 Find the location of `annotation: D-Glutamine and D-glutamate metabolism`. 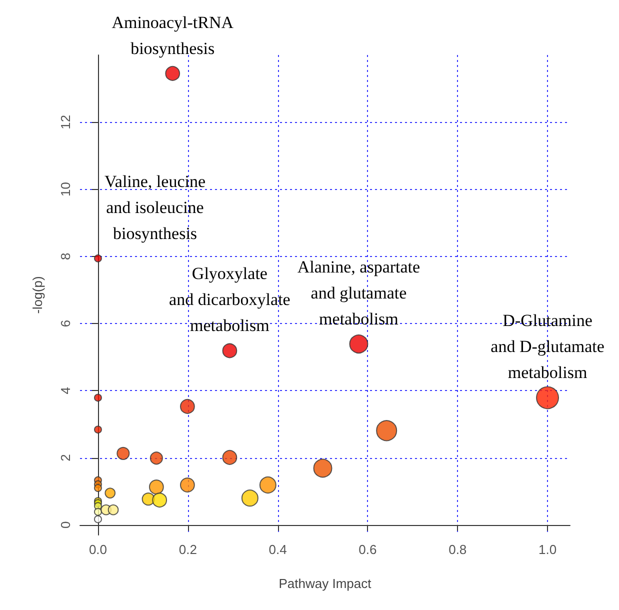

annotation: D-Glutamine and D-glutamate metabolism is located at coordinates (547, 346).